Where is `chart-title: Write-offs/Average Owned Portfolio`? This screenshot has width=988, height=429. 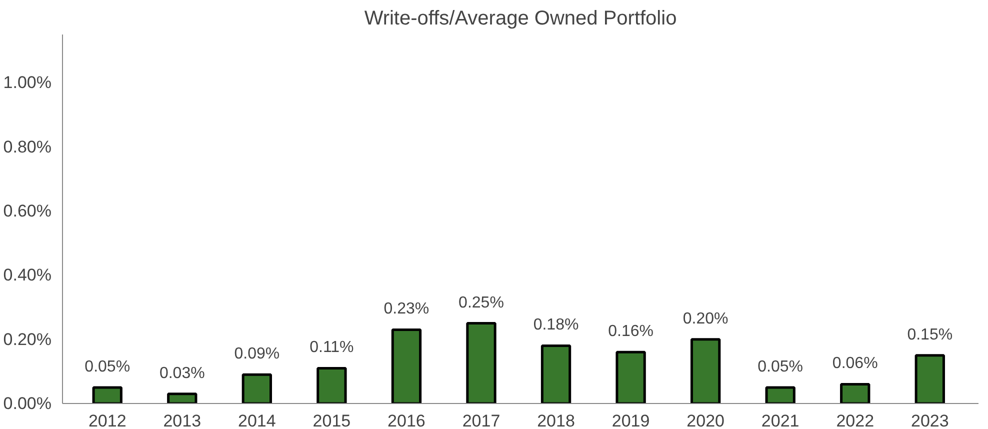 chart-title: Write-offs/Average Owned Portfolio is located at coordinates (520, 19).